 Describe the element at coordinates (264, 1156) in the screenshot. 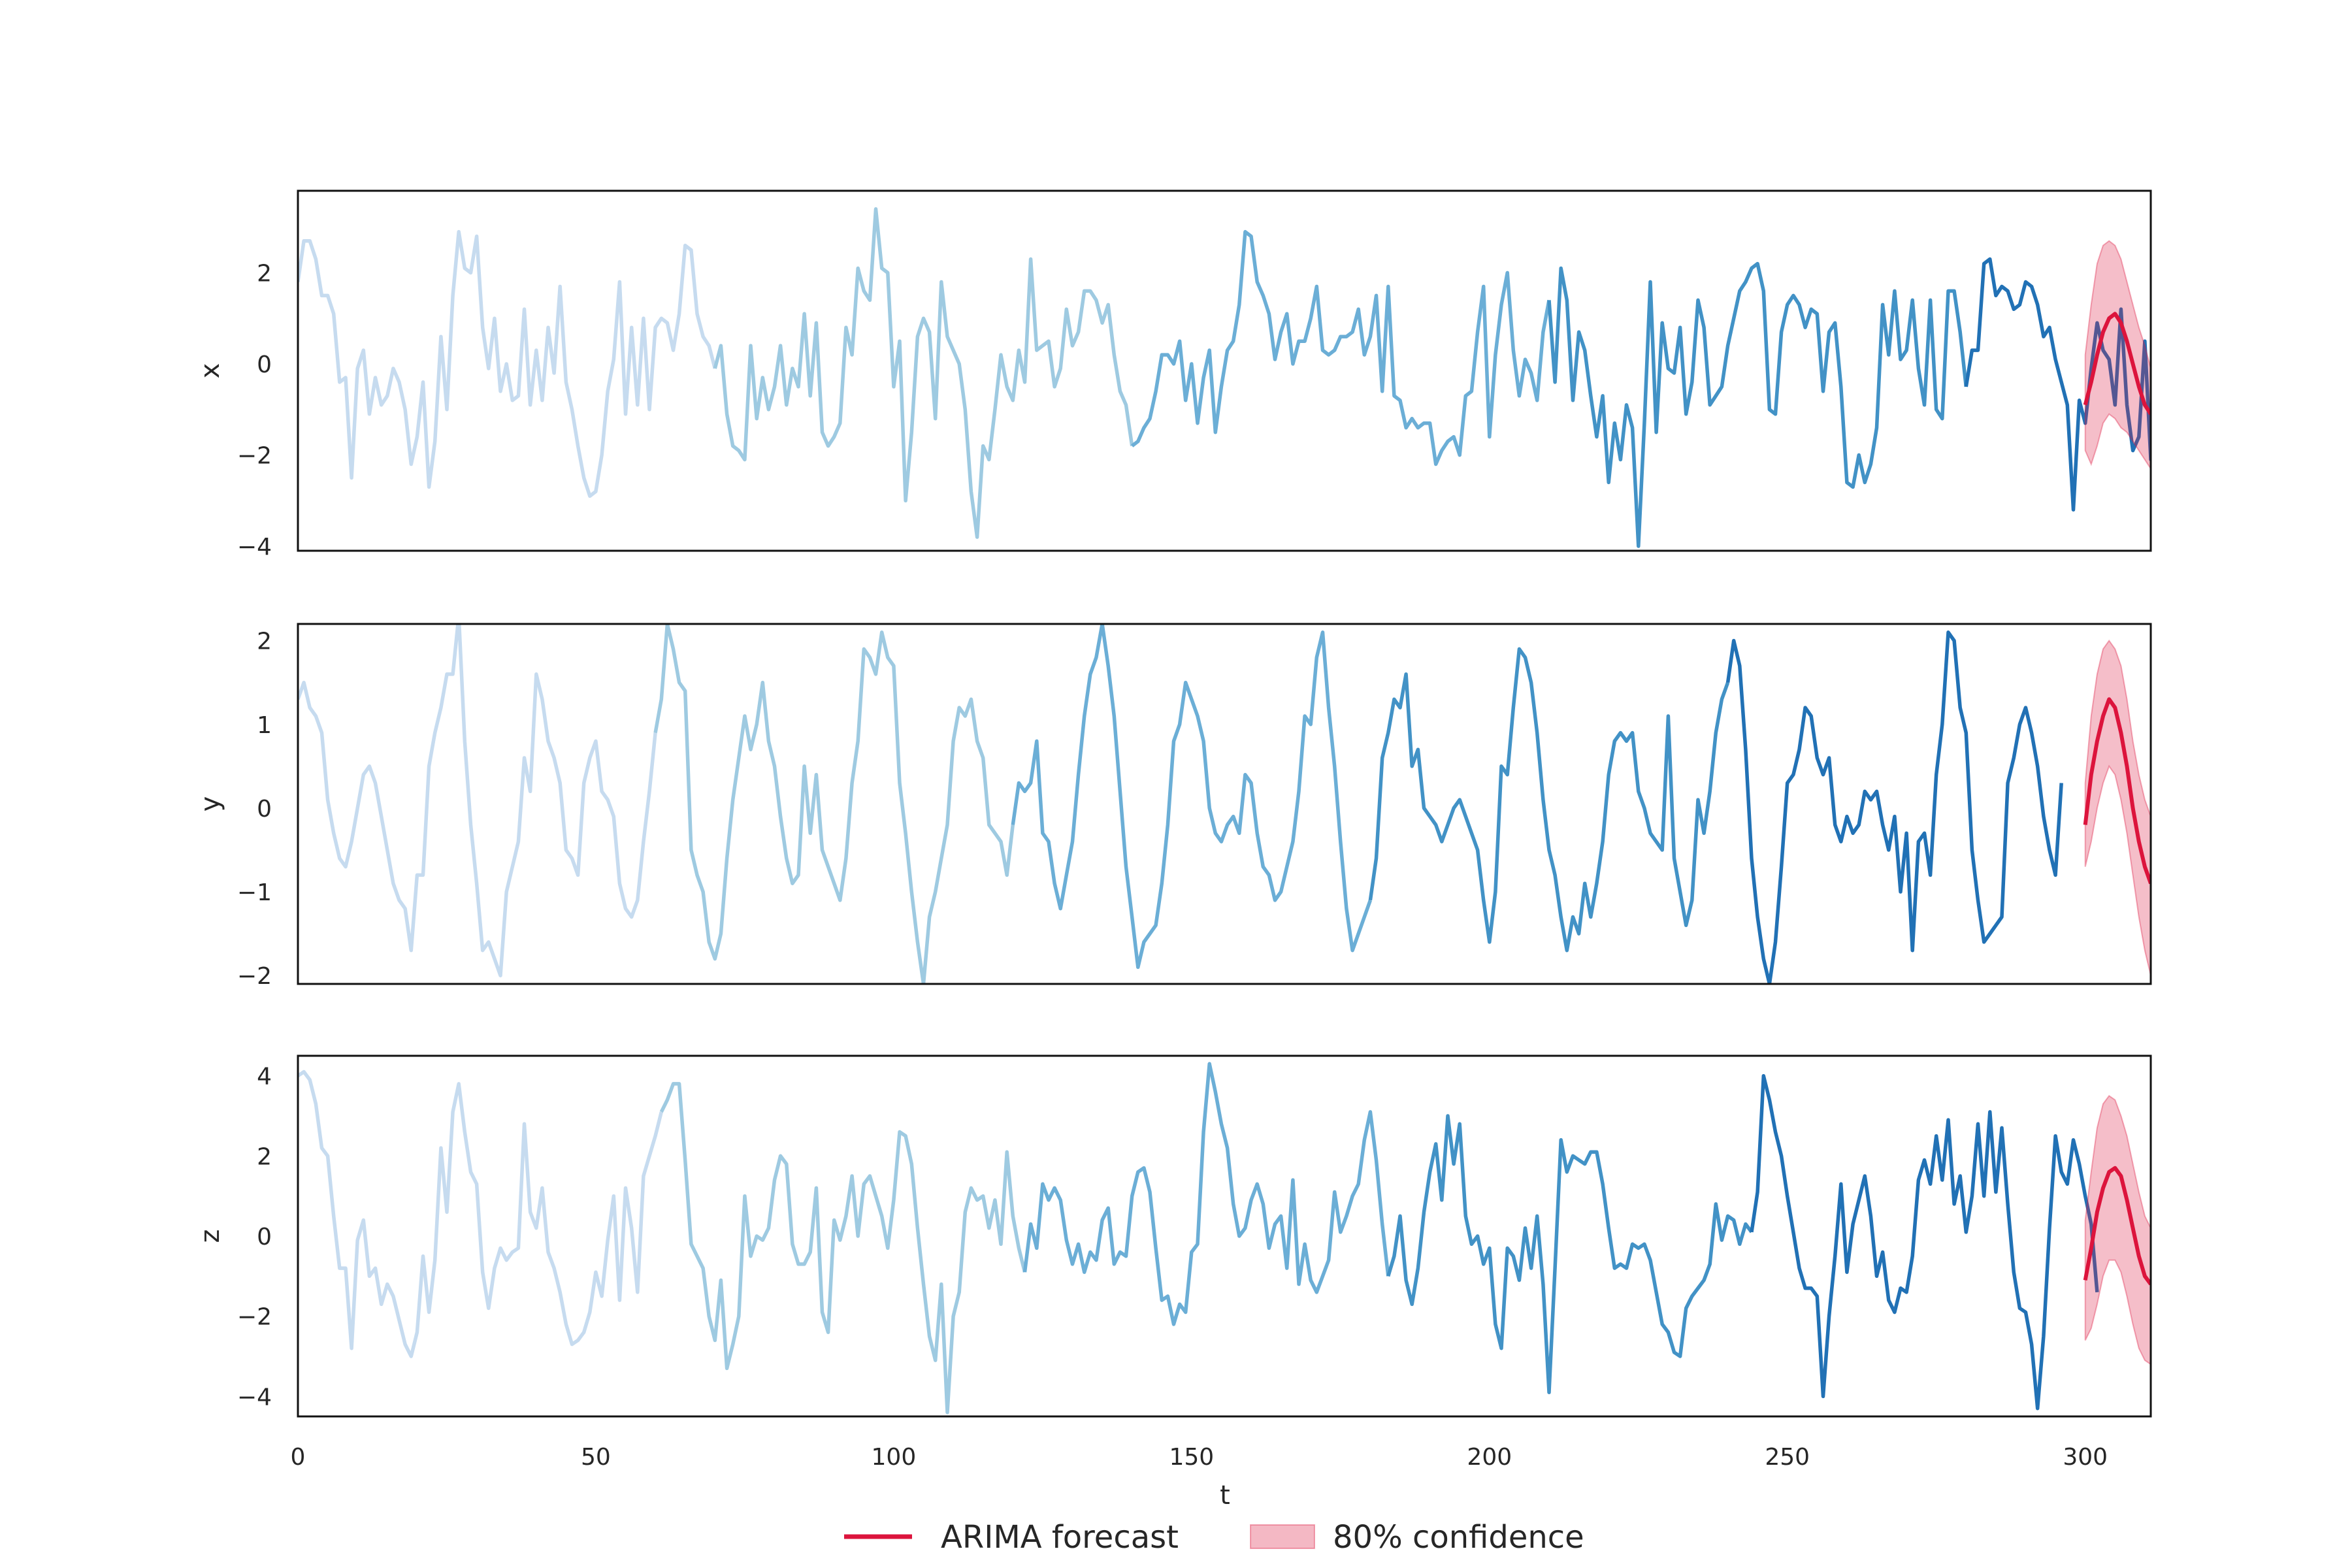

I see `y-tick-label-z: 2` at that location.